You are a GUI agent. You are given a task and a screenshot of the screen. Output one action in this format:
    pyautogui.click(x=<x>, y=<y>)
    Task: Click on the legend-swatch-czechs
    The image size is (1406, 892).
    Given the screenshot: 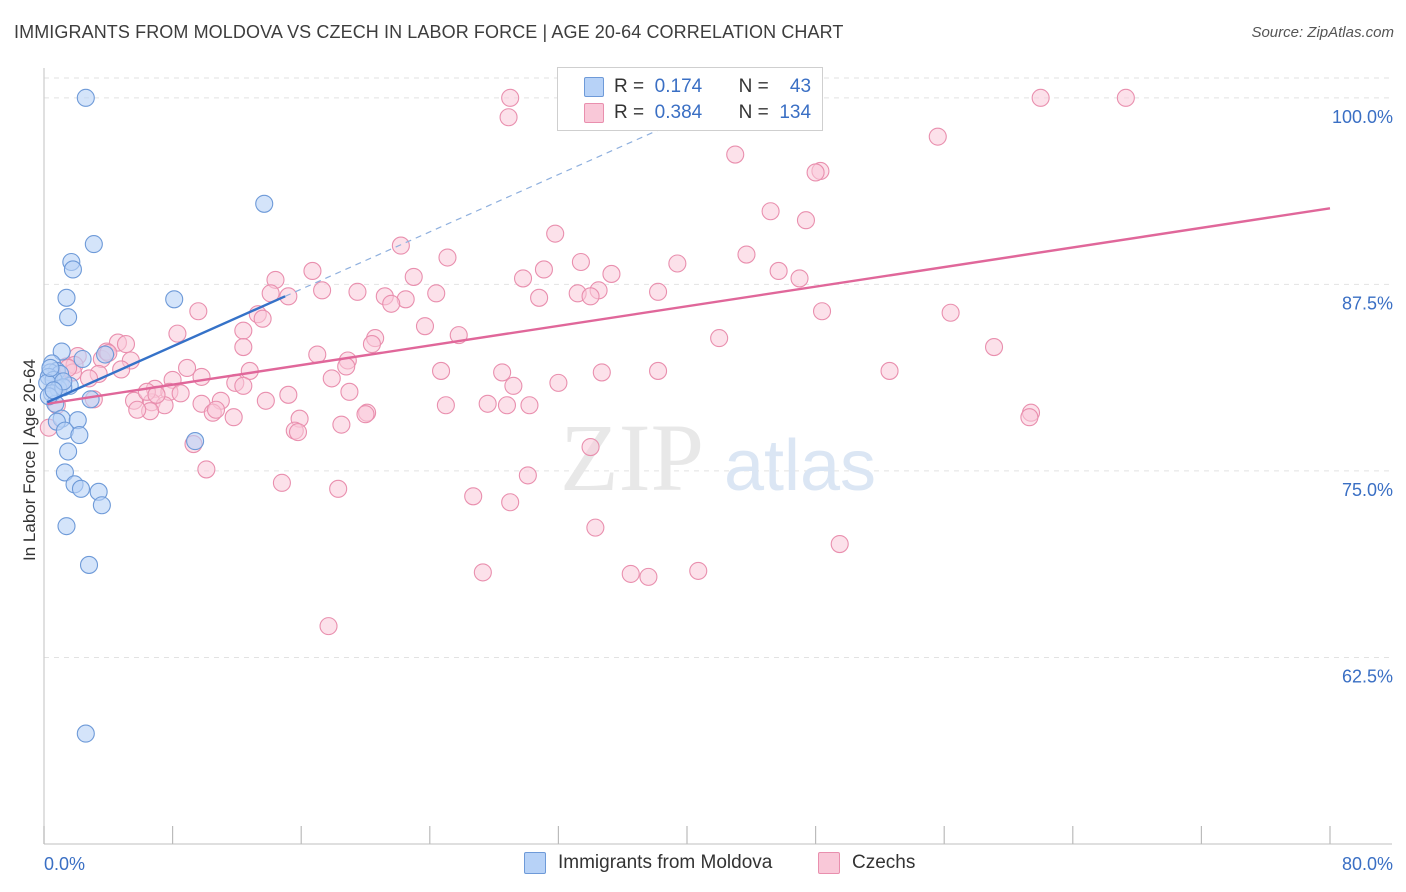 What is the action you would take?
    pyautogui.click(x=829, y=863)
    